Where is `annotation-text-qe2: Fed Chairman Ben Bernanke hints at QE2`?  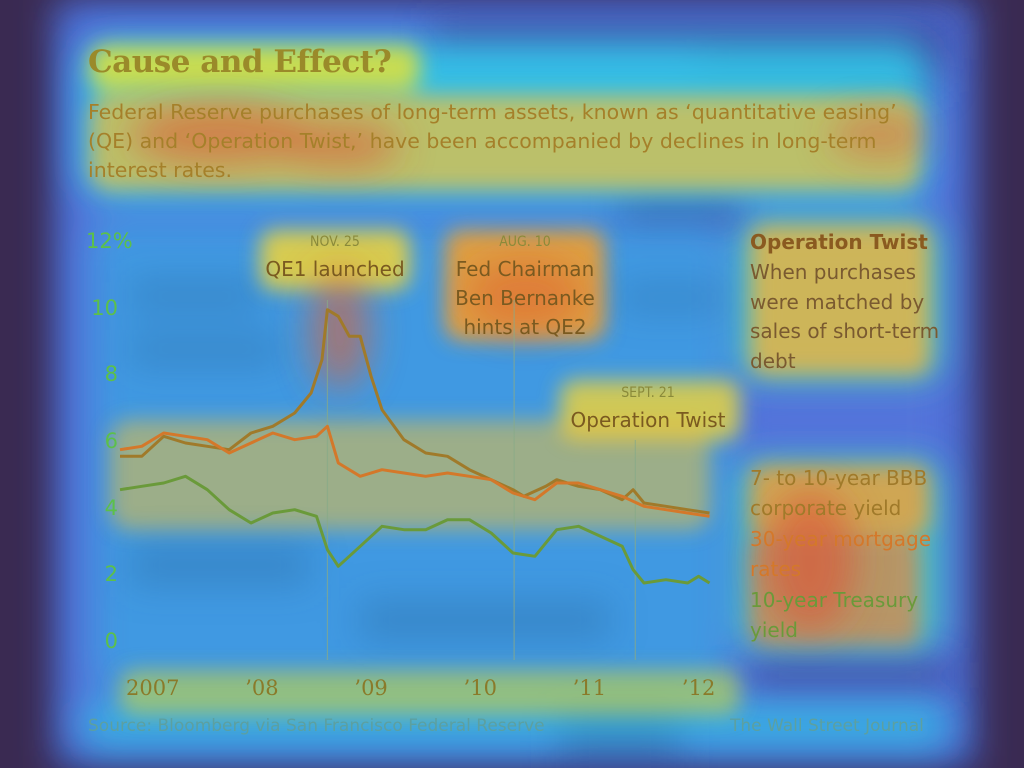
annotation-text-qe2: Fed Chairman Ben Bernanke hints at QE2 is located at coordinates (525, 298).